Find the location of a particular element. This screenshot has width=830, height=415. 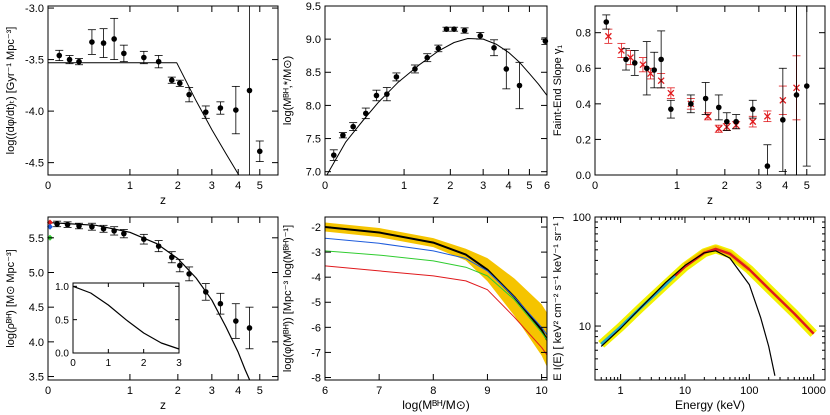

p6-frame is located at coordinates (710, 298).